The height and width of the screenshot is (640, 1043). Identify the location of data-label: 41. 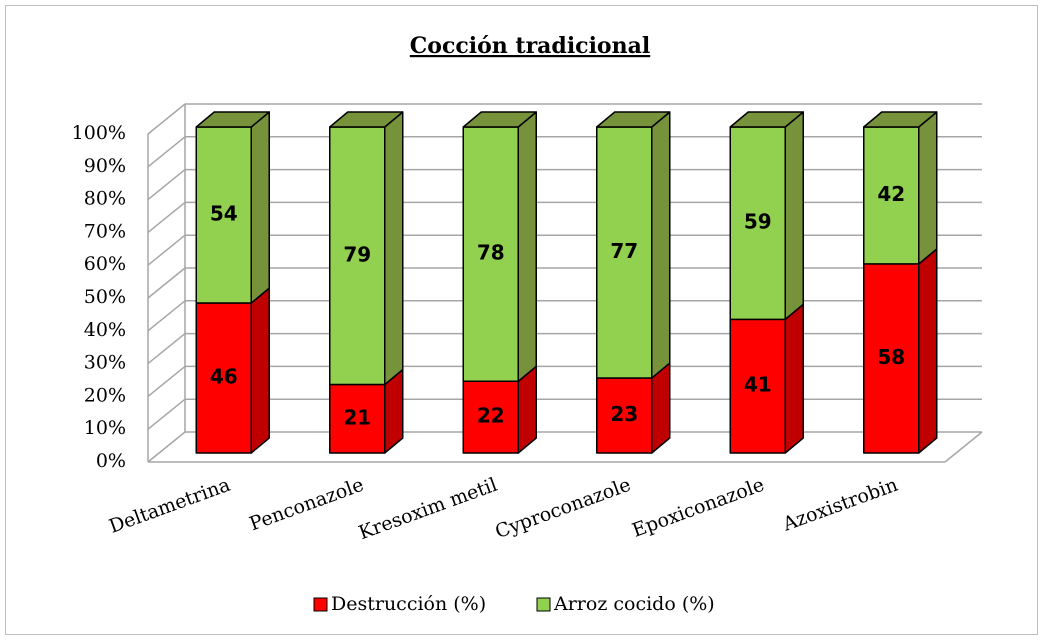
(758, 385).